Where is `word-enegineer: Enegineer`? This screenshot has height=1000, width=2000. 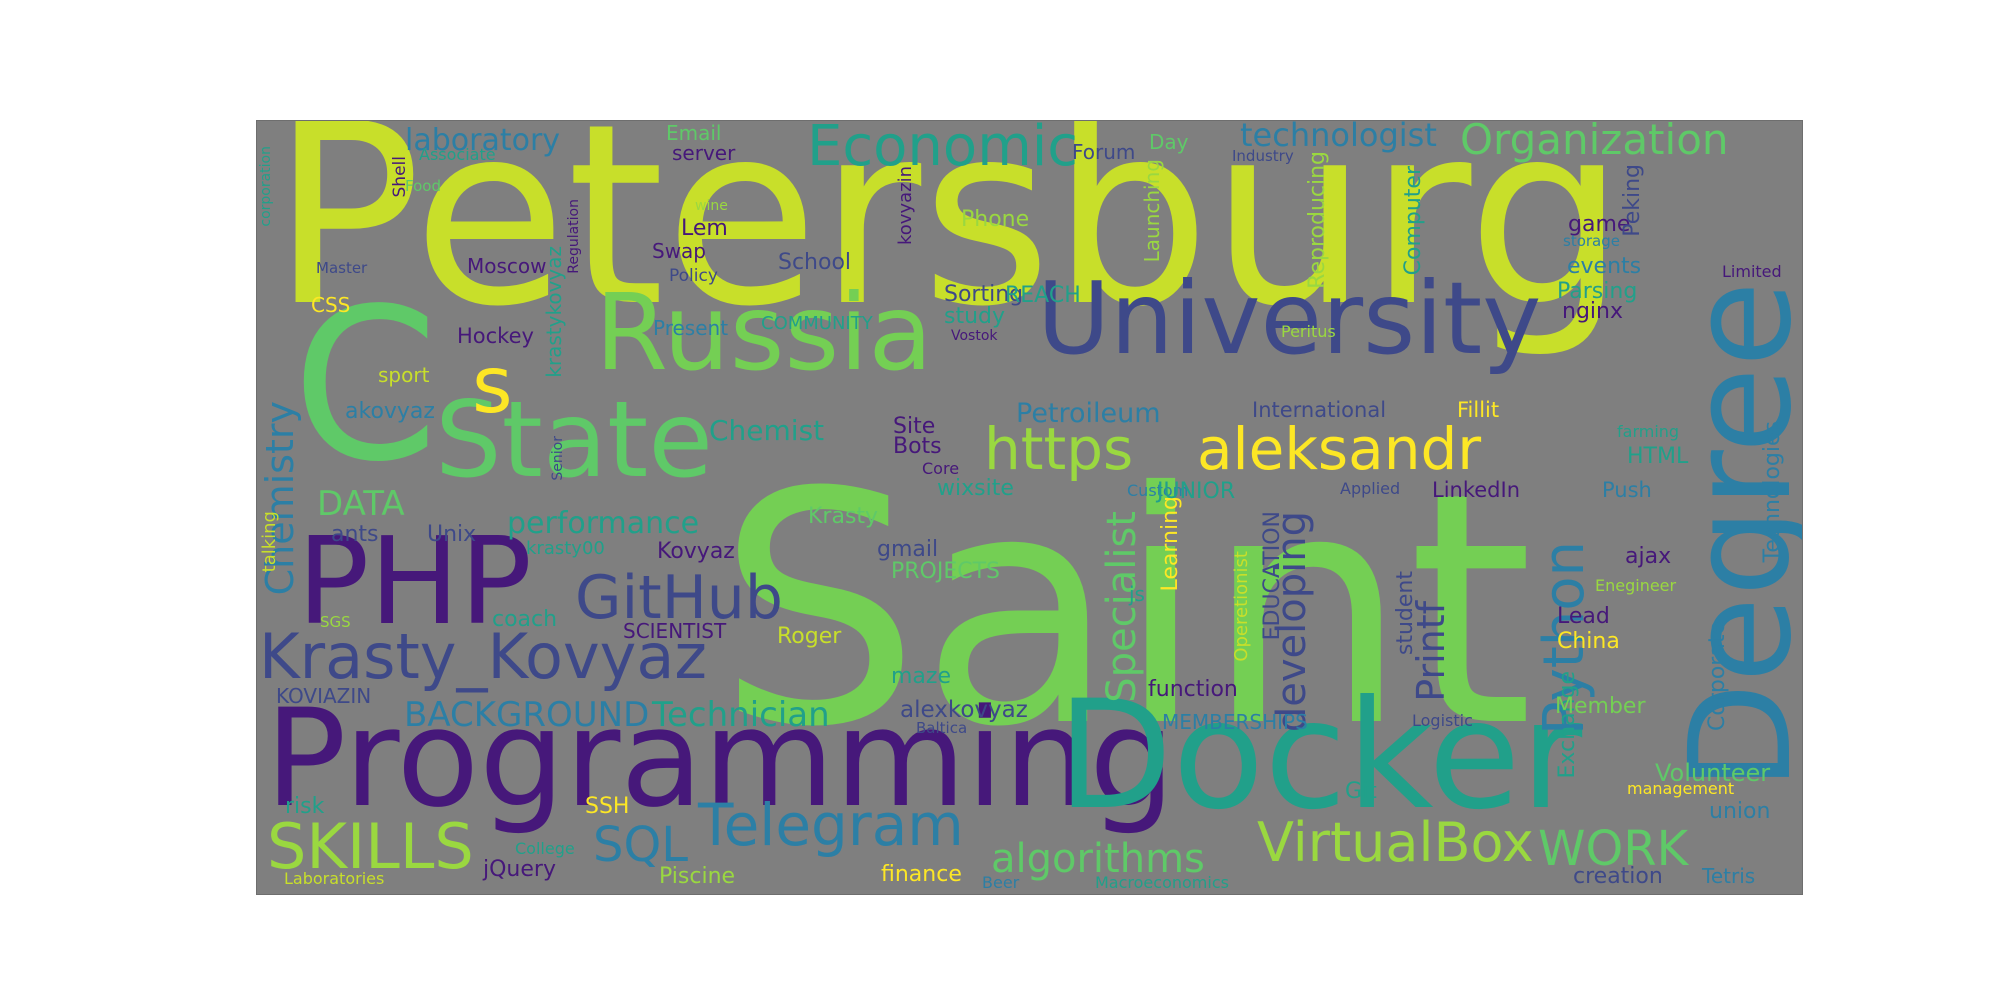 word-enegineer: Enegineer is located at coordinates (1636, 585).